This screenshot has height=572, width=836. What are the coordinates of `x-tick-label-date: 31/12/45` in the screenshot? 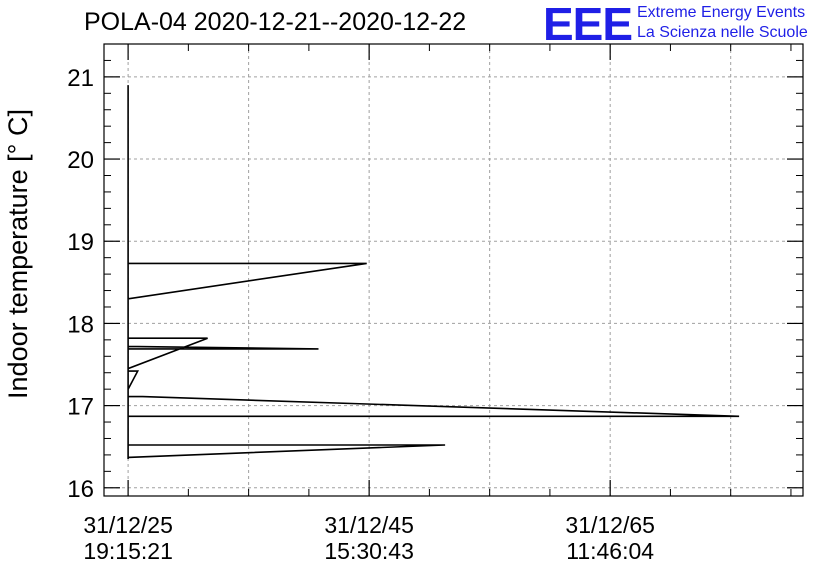 It's located at (369, 525).